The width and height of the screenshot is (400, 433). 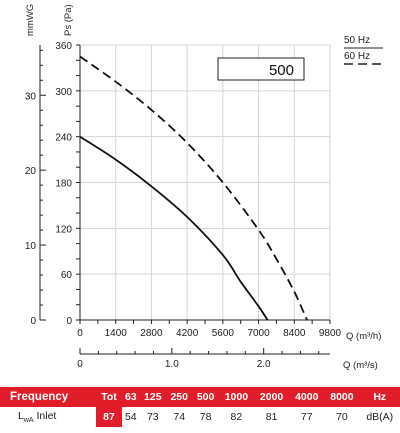 What do you see at coordinates (236, 417) in the screenshot?
I see `value-1000: 82` at bounding box center [236, 417].